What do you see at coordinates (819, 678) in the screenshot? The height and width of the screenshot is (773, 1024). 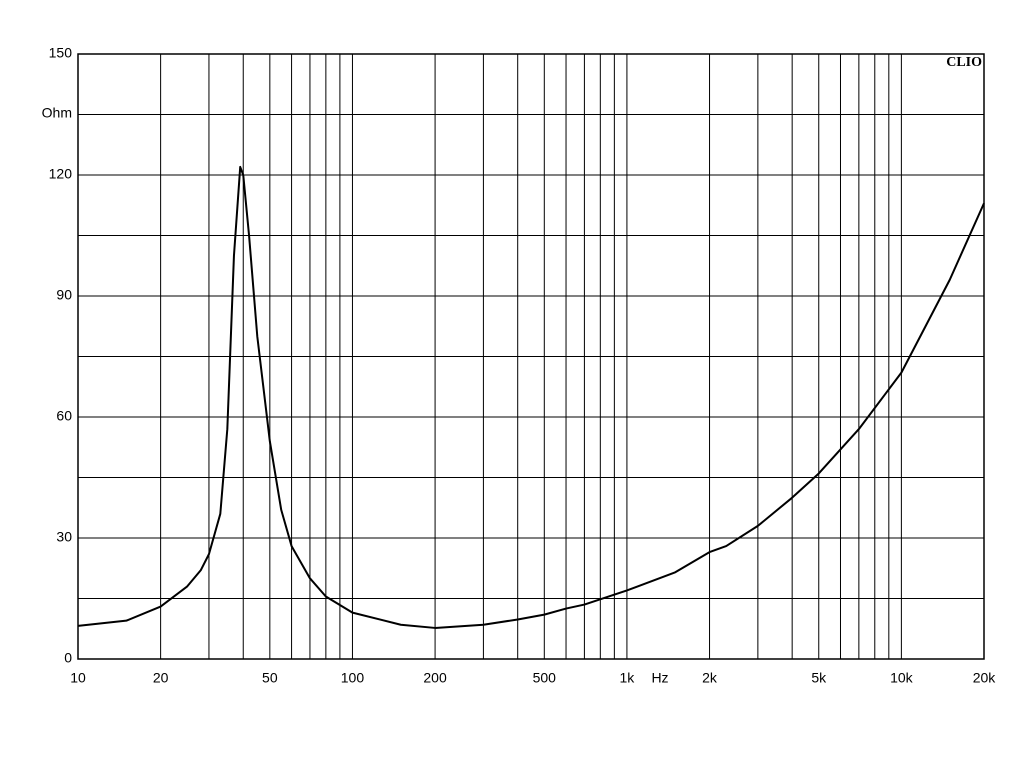 I see `x-tick-label: 5k` at bounding box center [819, 678].